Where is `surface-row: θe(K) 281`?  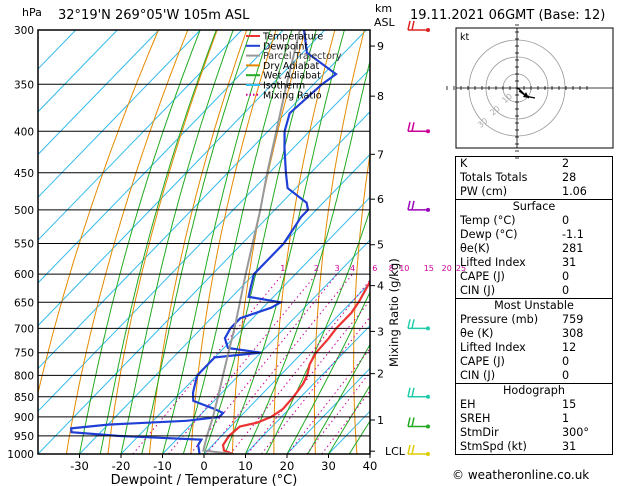
surface-row: θe(K) 281 is located at coordinates (534, 249).